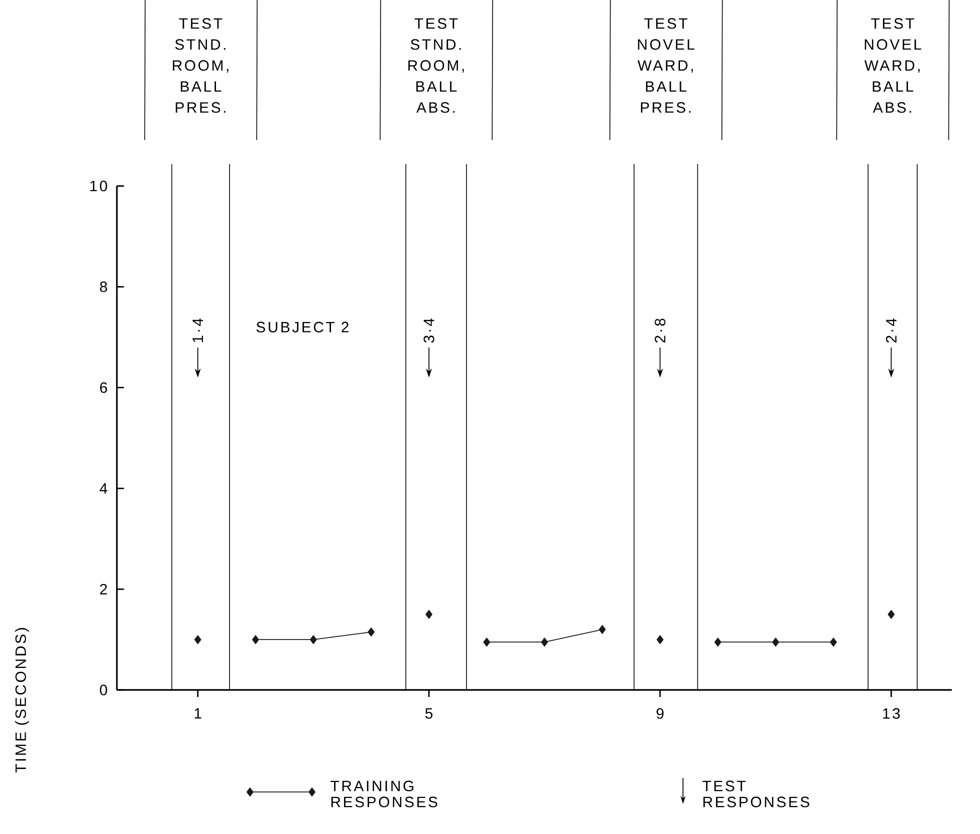 This screenshot has width=980, height=834. I want to click on x-tick-label: 9, so click(660, 713).